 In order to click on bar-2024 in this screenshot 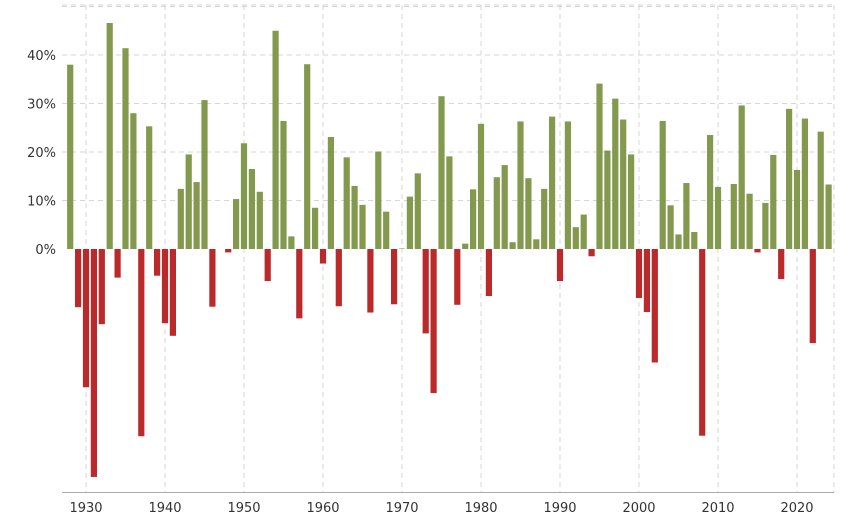, I will do `click(828, 216)`.